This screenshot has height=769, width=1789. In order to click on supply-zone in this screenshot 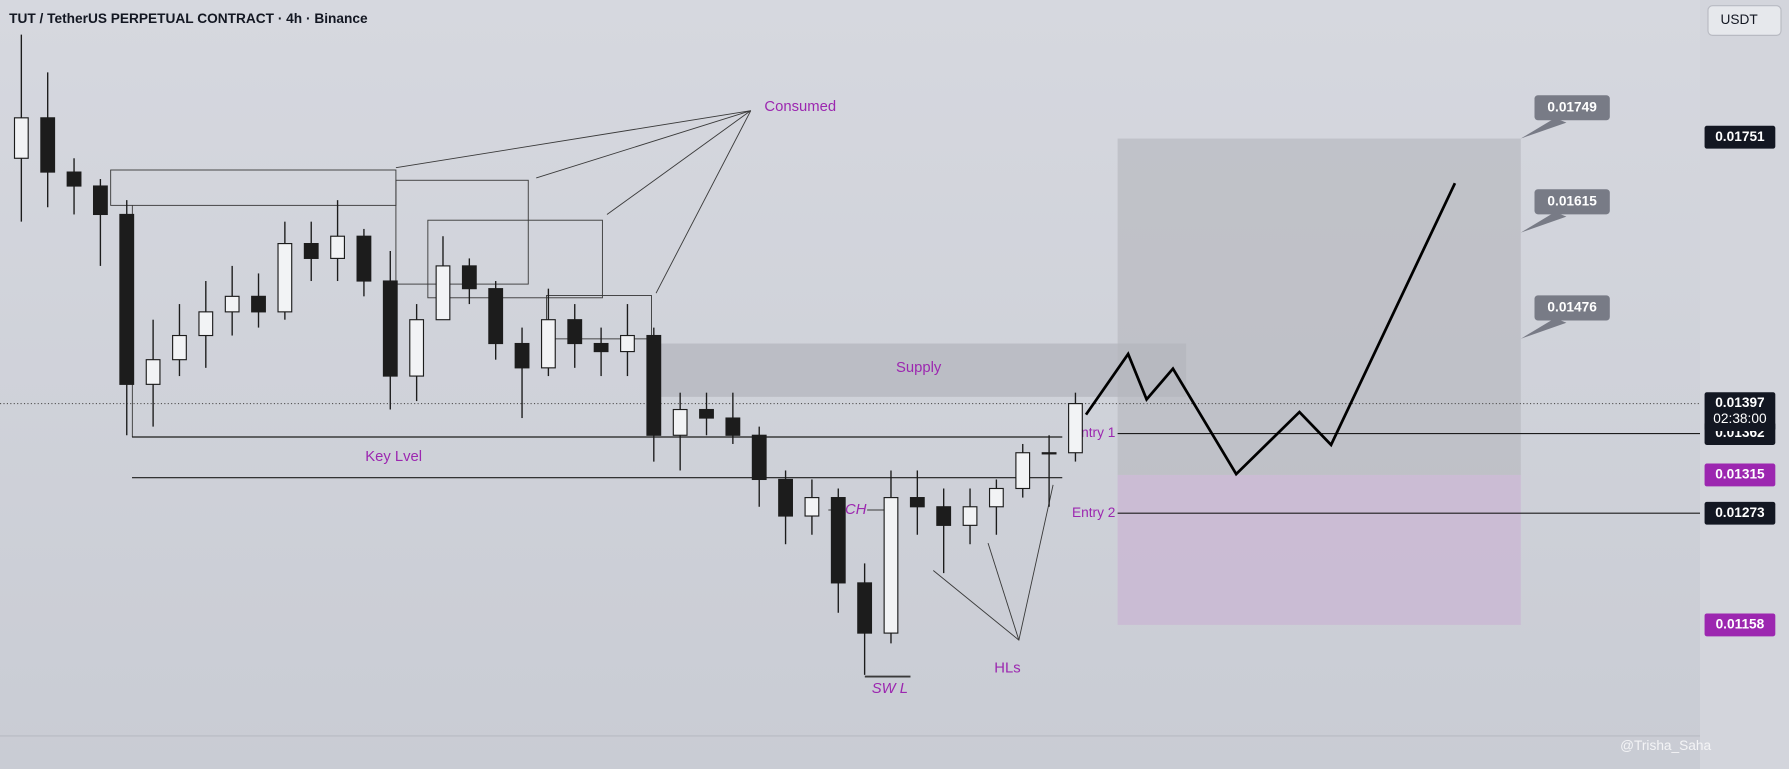, I will do `click(919, 370)`.